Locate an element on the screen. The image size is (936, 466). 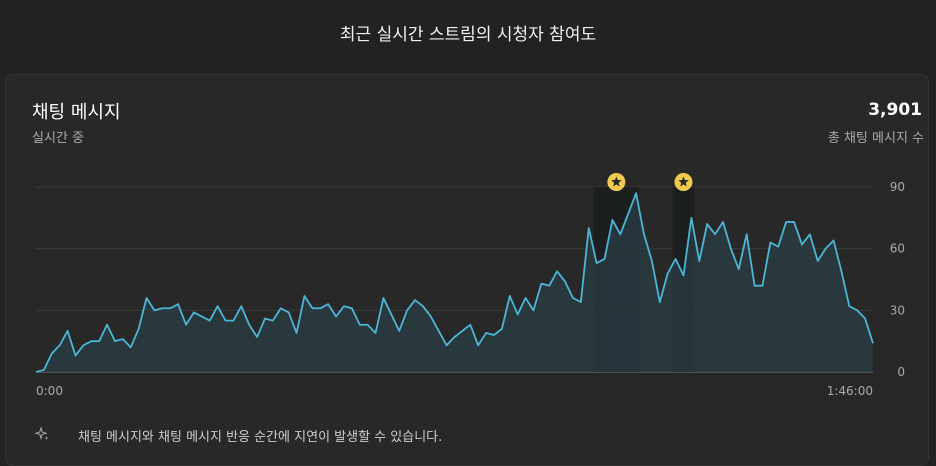
metric-subtitle: 실시간 중 is located at coordinates (58, 138).